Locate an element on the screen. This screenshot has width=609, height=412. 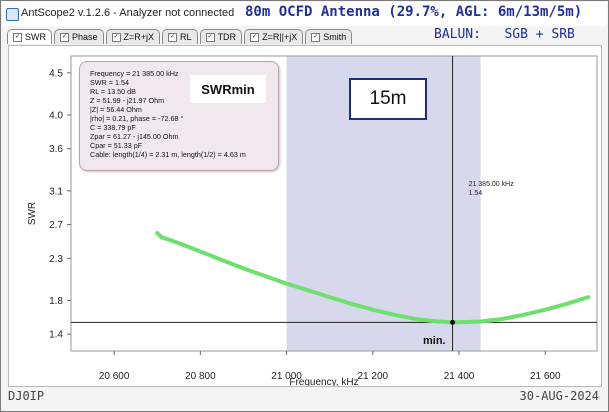
tab-z-r-jx: ✓ Z=R+jX is located at coordinates (133, 36).